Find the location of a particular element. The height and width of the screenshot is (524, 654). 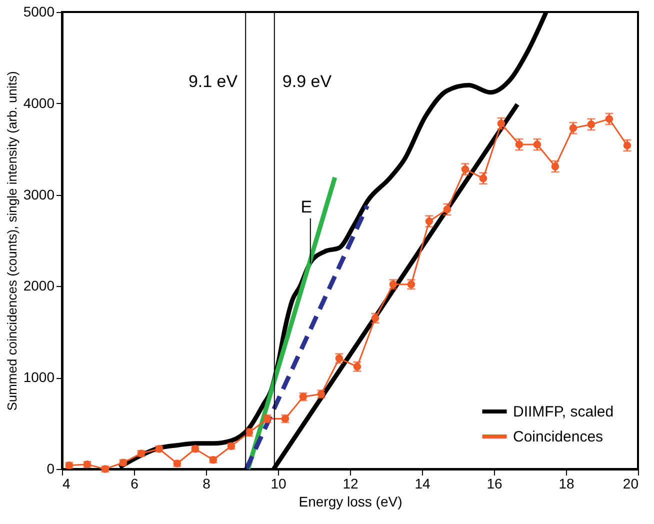

x-tick-label: 18 is located at coordinates (566, 484).